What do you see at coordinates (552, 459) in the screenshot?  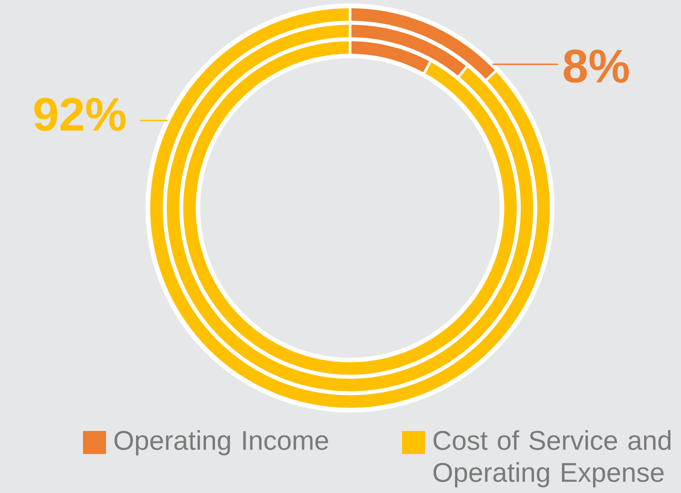 I see `legend-label: Cost of Service and Operating Expense` at bounding box center [552, 459].